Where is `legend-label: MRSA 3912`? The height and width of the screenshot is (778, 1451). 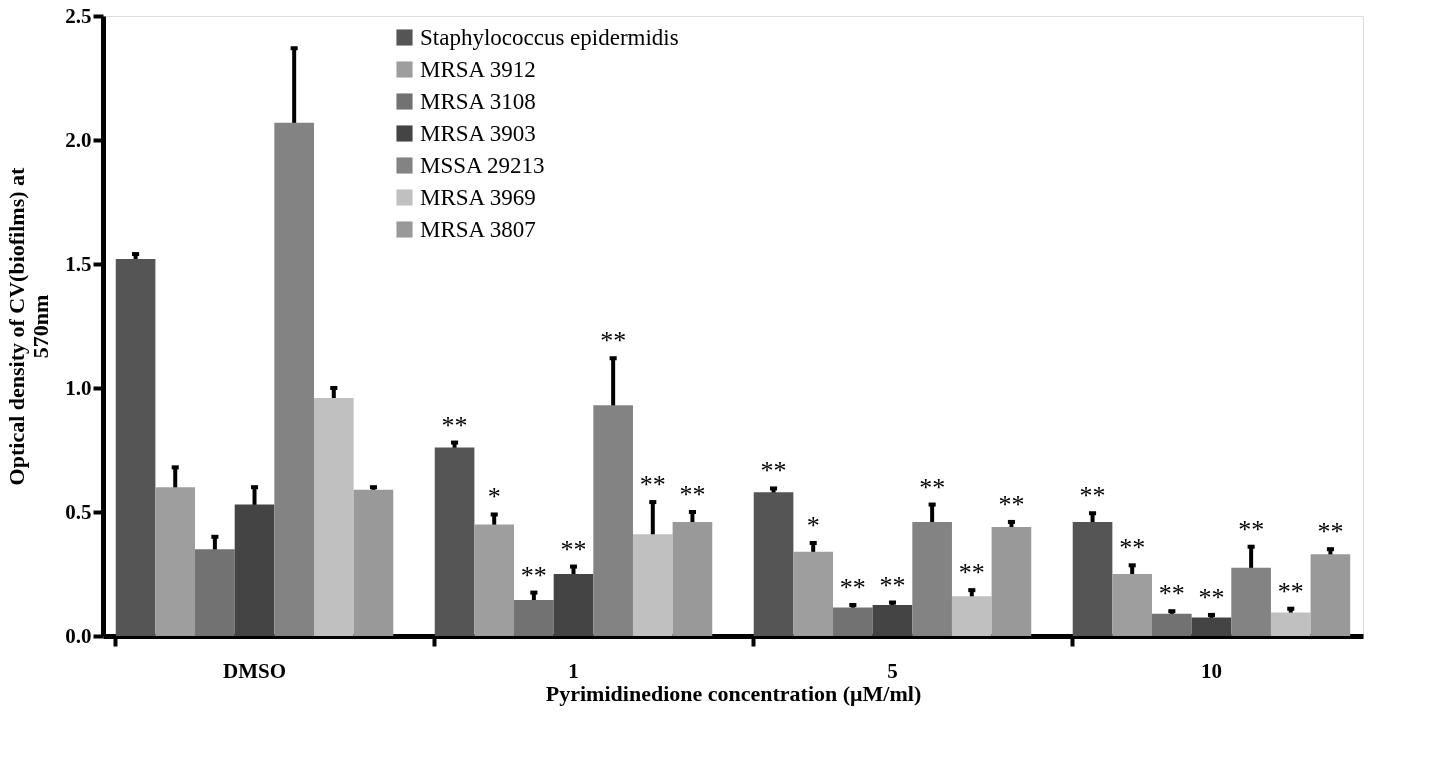
legend-label: MRSA 3912 is located at coordinates (478, 69).